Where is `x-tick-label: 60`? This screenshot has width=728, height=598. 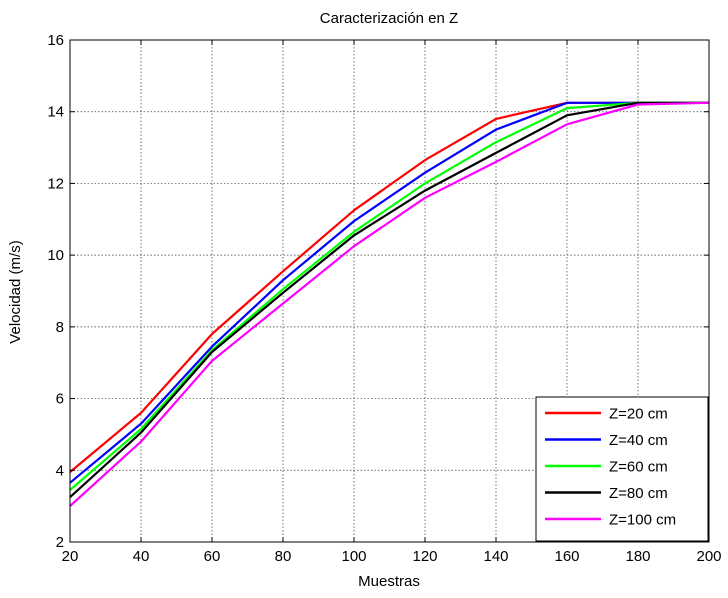
x-tick-label: 60 is located at coordinates (212, 556).